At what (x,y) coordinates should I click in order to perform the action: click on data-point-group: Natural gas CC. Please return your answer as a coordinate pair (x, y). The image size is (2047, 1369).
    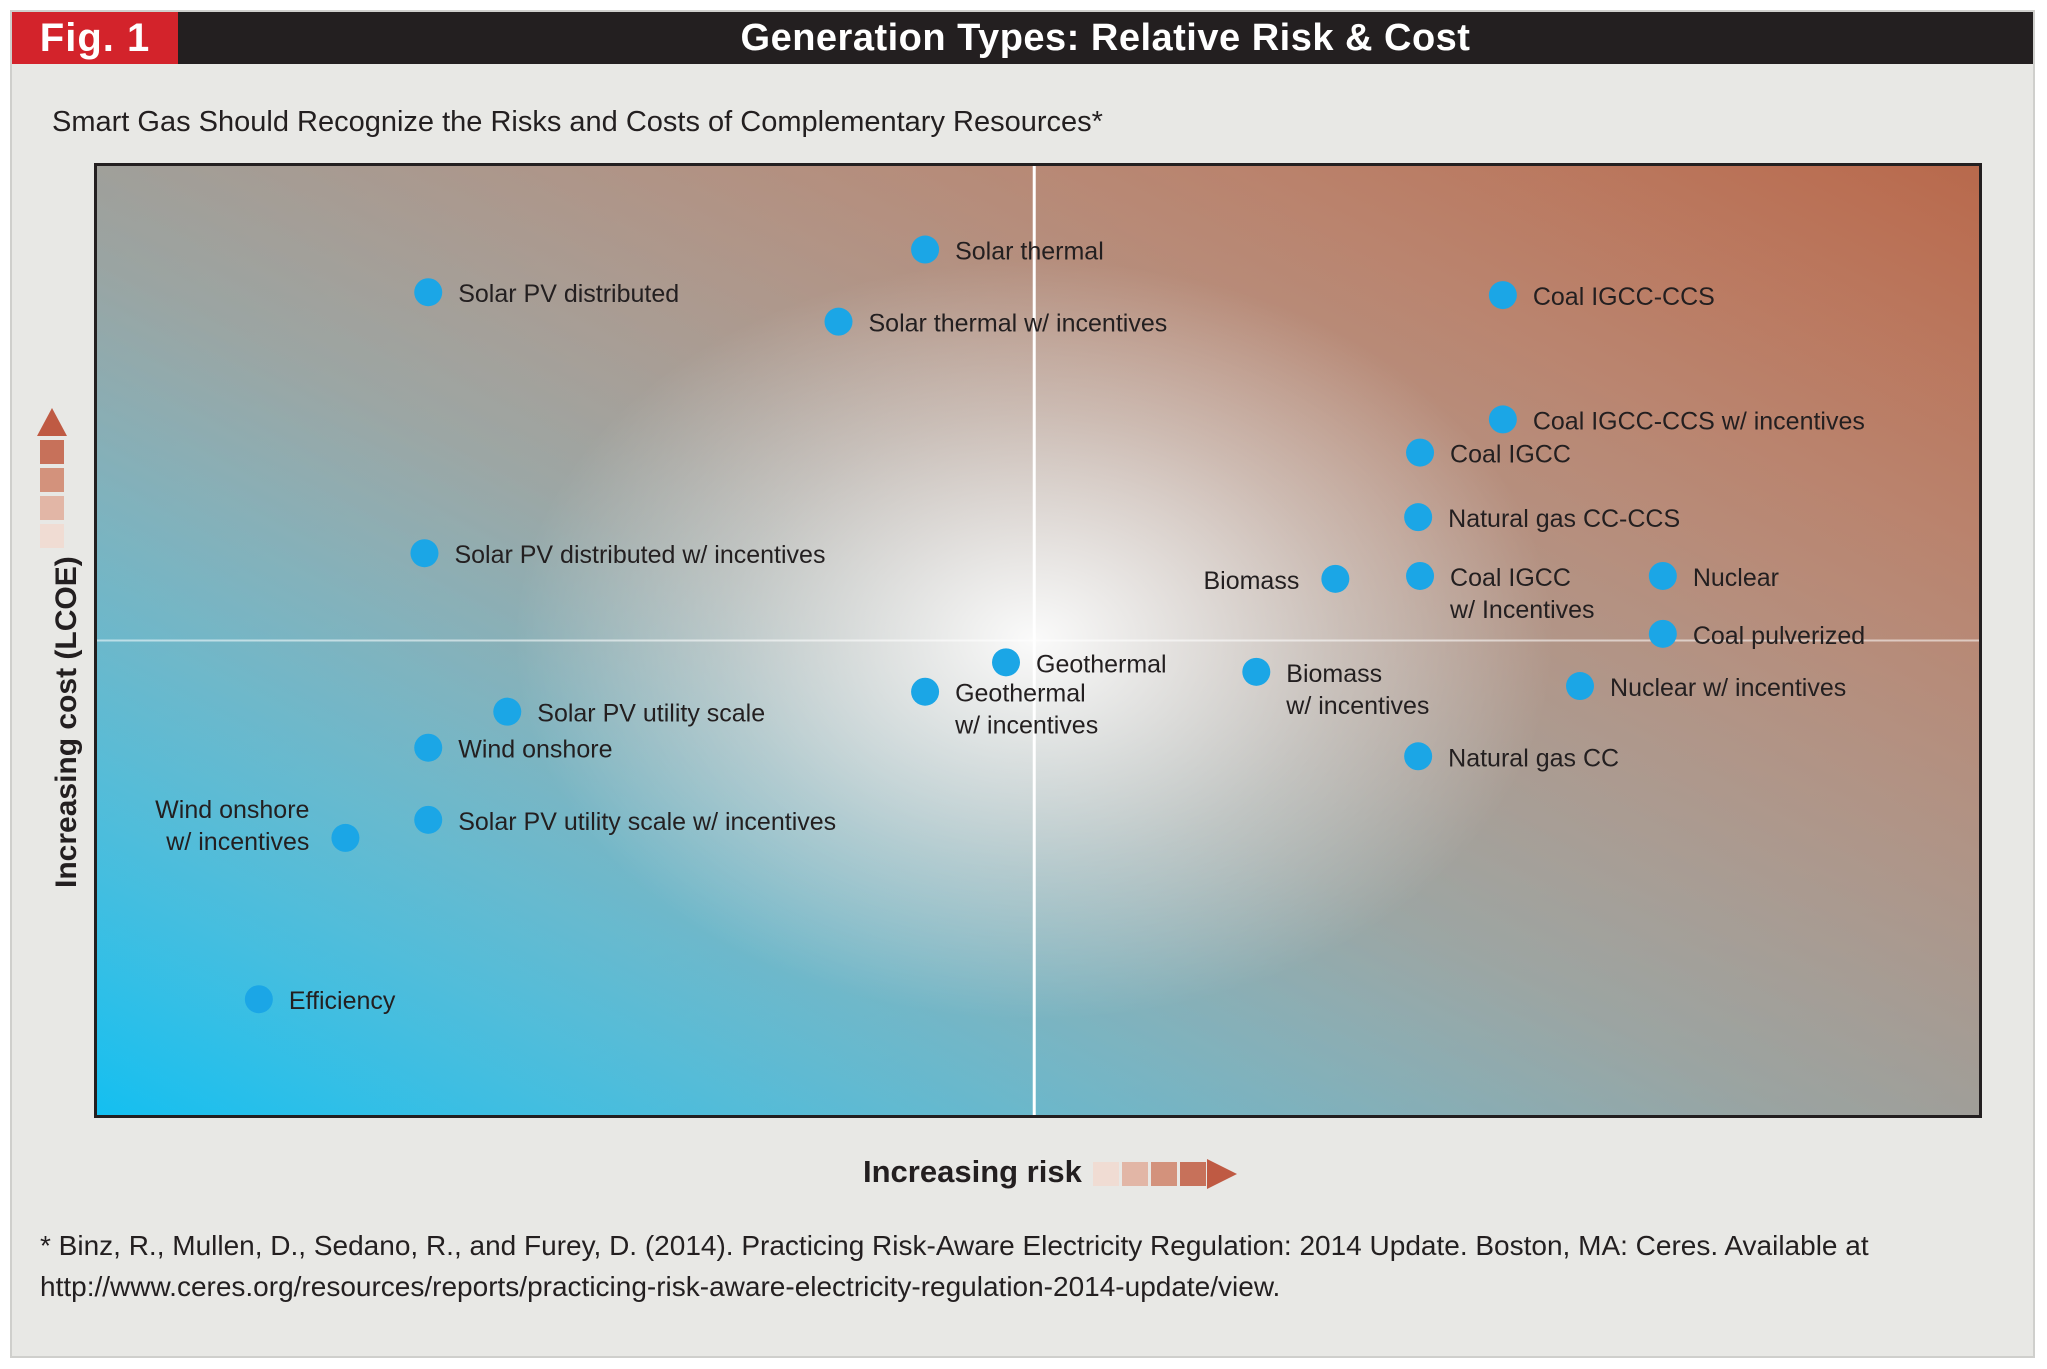
    Looking at the image, I should click on (1511, 757).